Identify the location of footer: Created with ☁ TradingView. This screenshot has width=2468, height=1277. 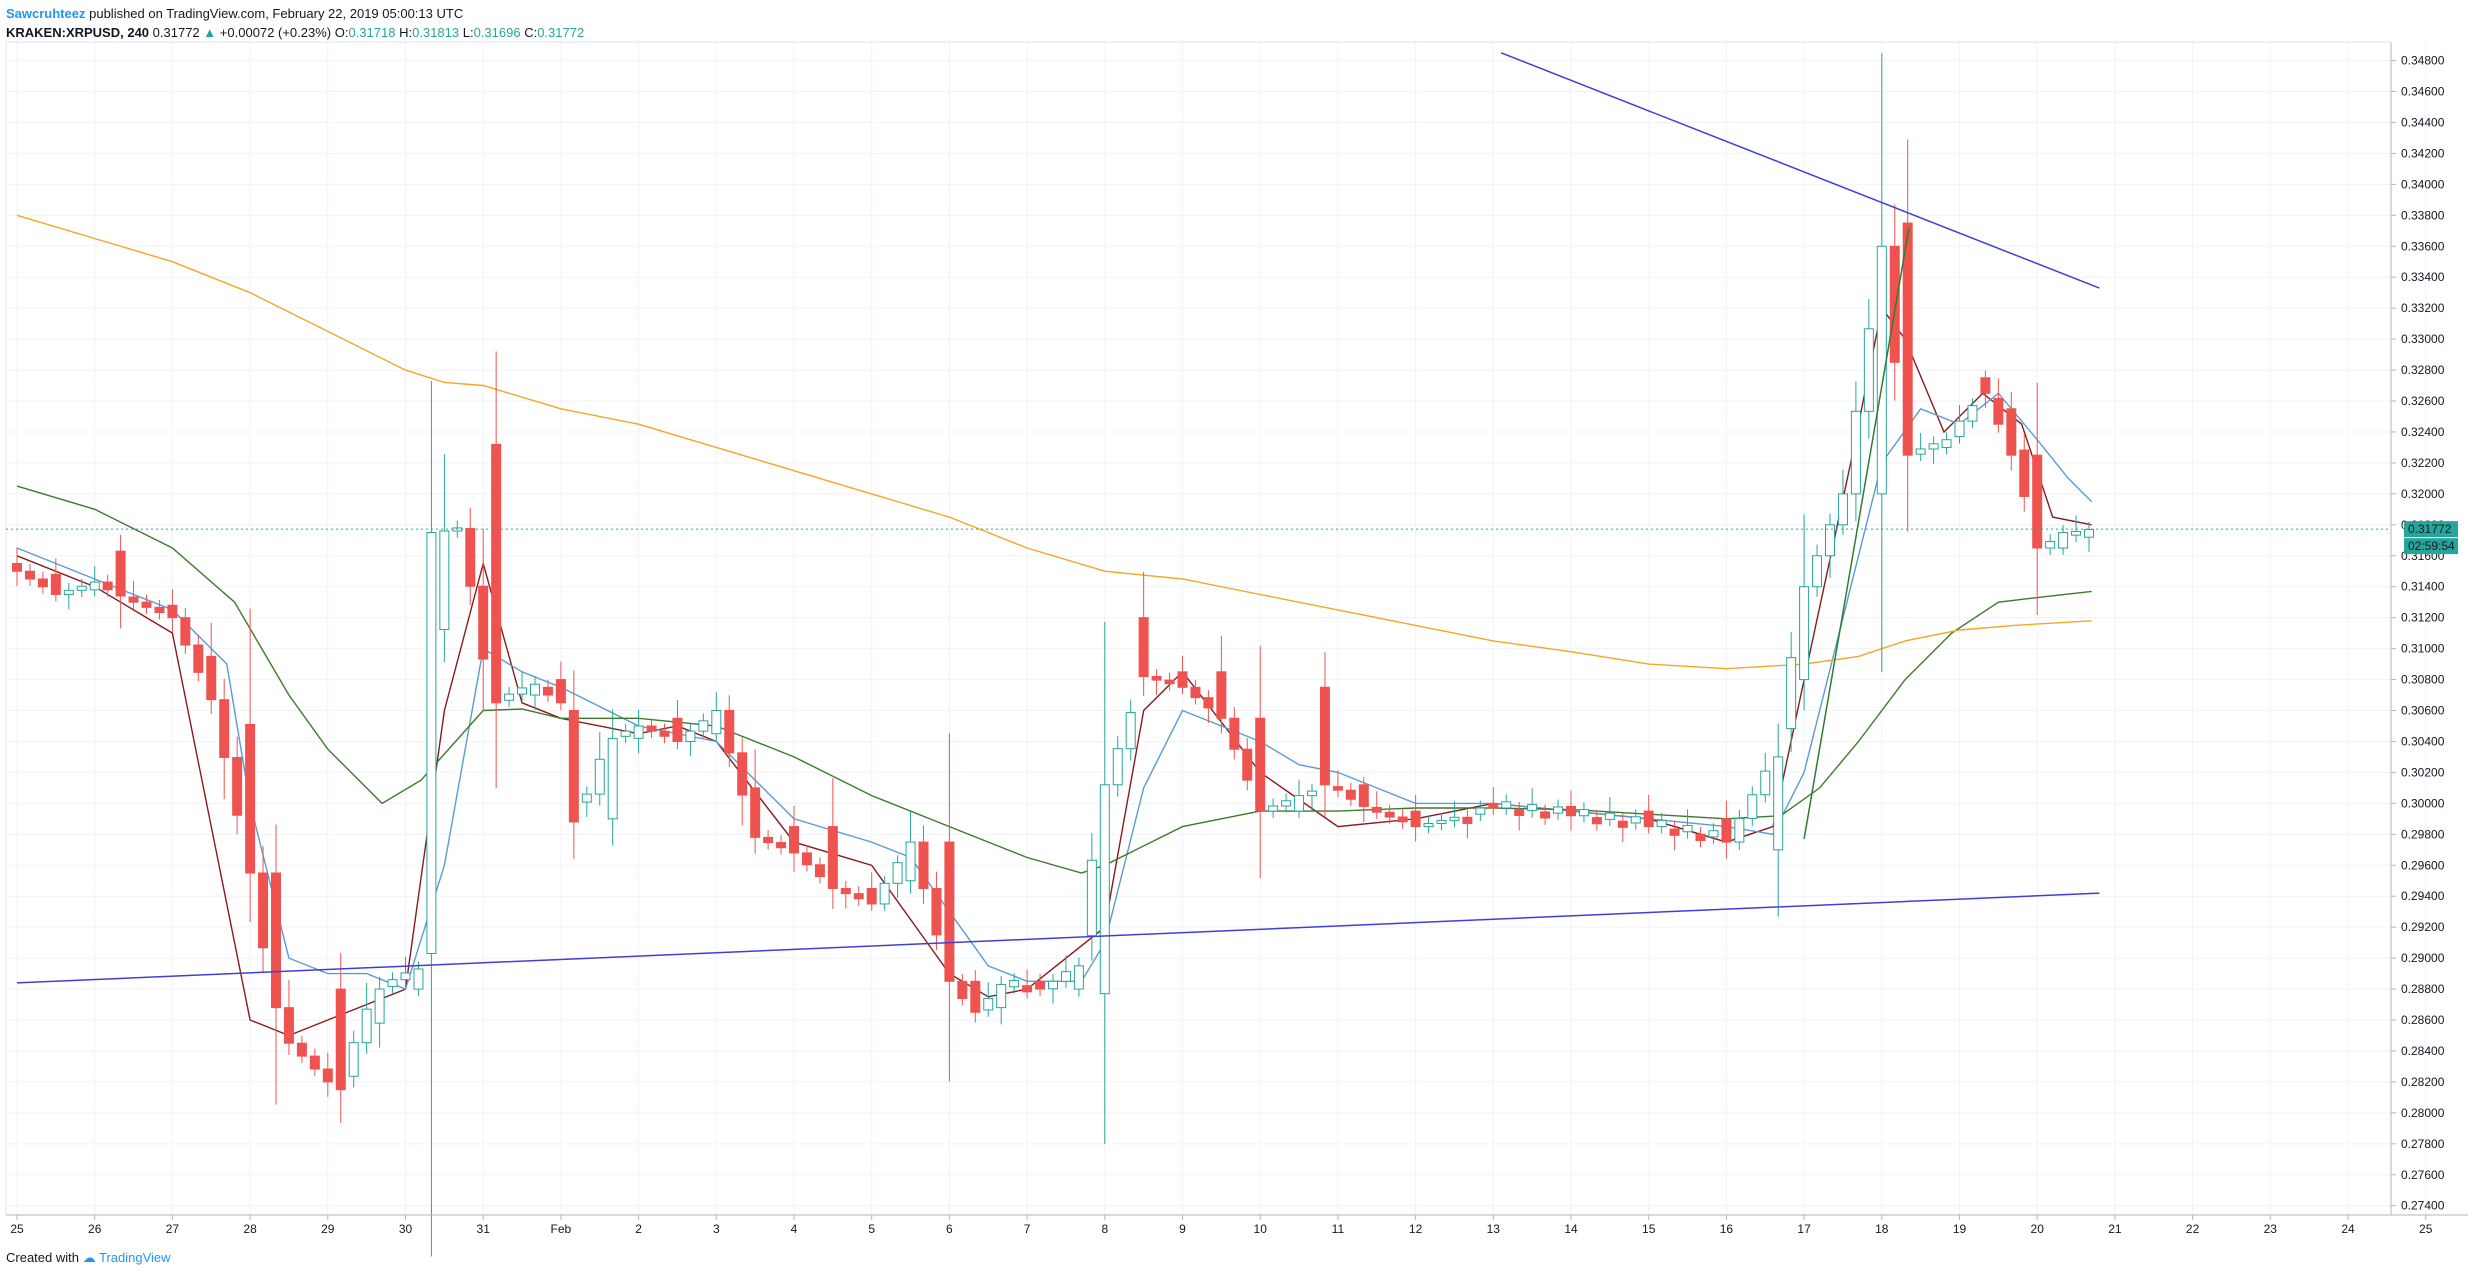
(88, 1258).